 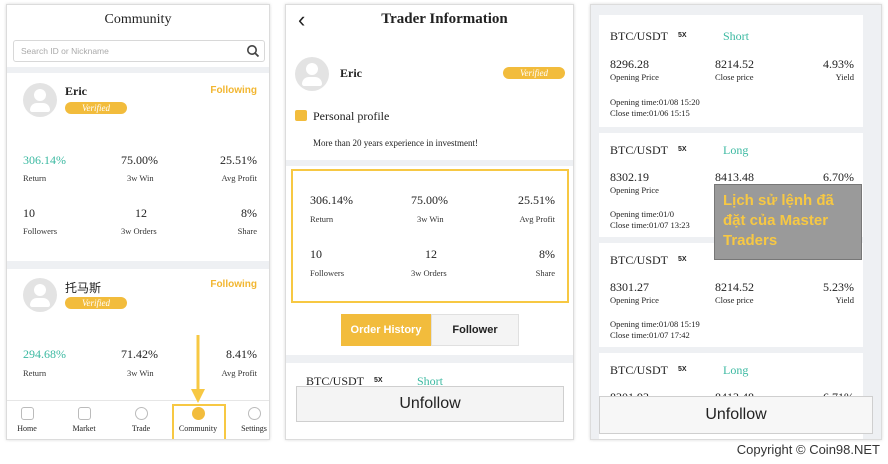 I want to click on close-price-label: Close price, so click(x=734, y=77).